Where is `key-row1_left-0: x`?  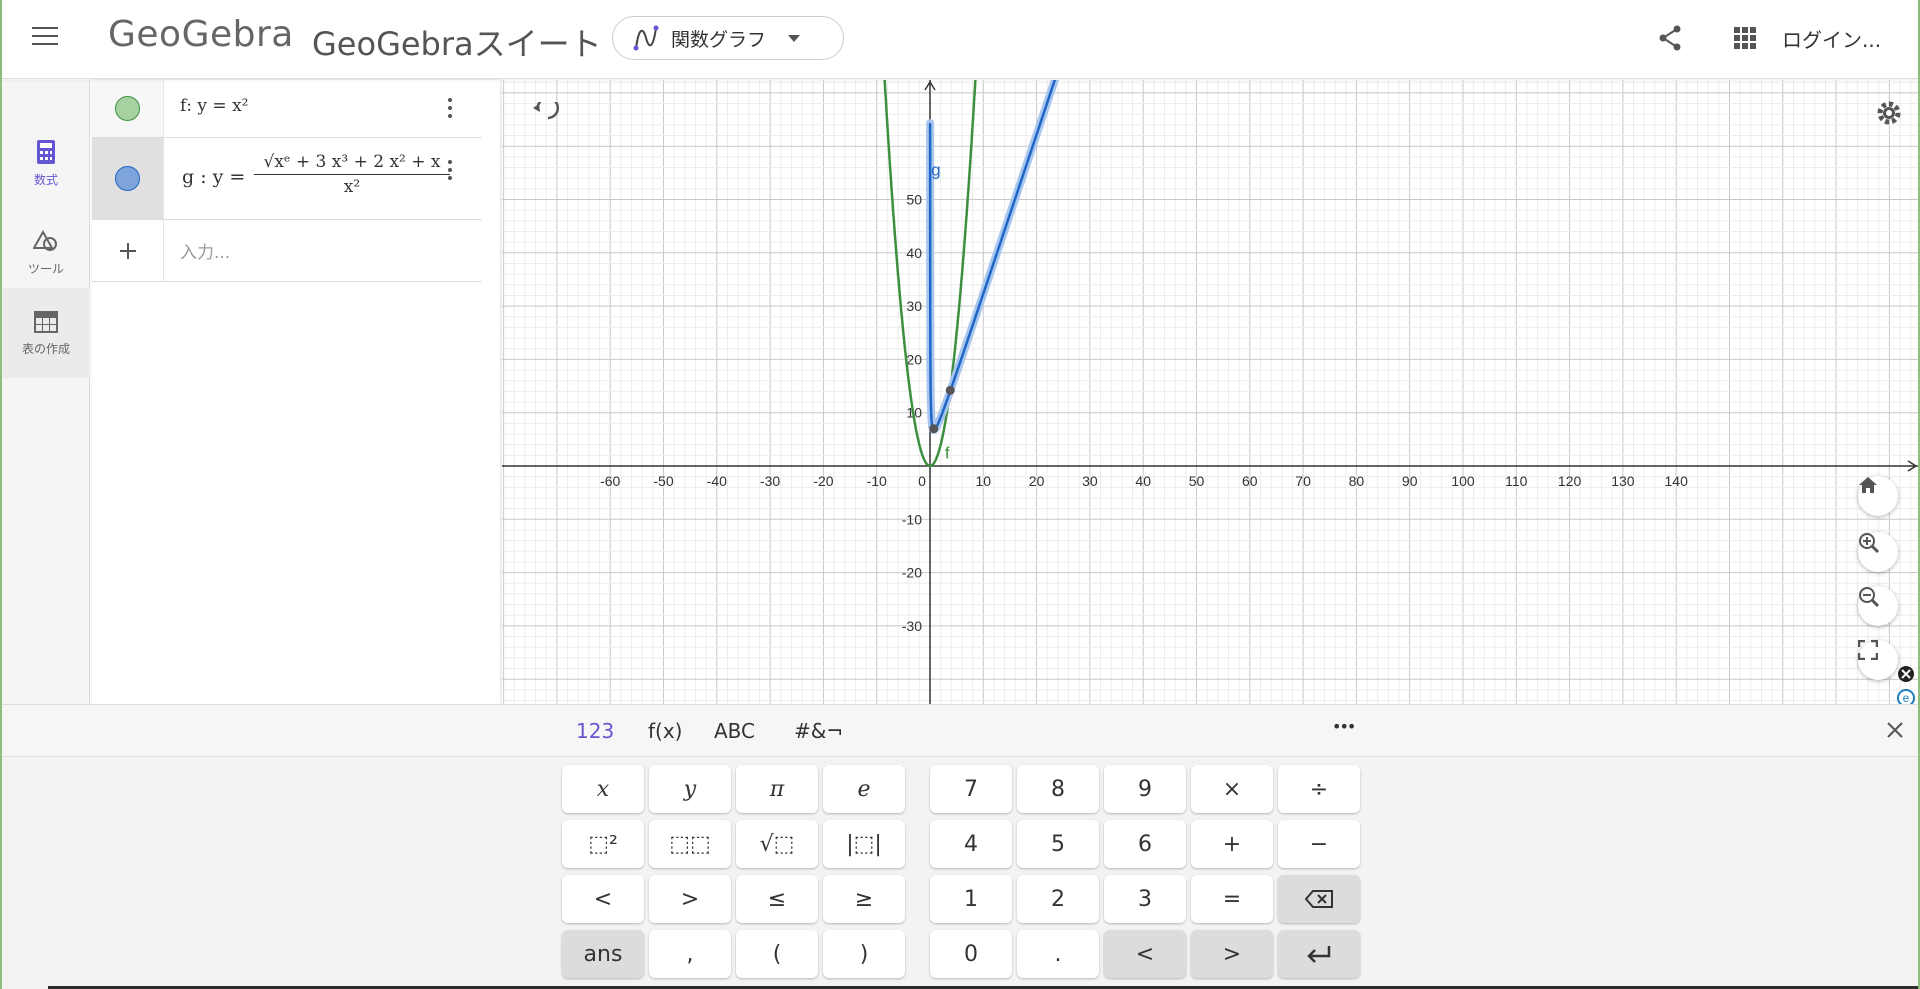 key-row1_left-0: x is located at coordinates (603, 789).